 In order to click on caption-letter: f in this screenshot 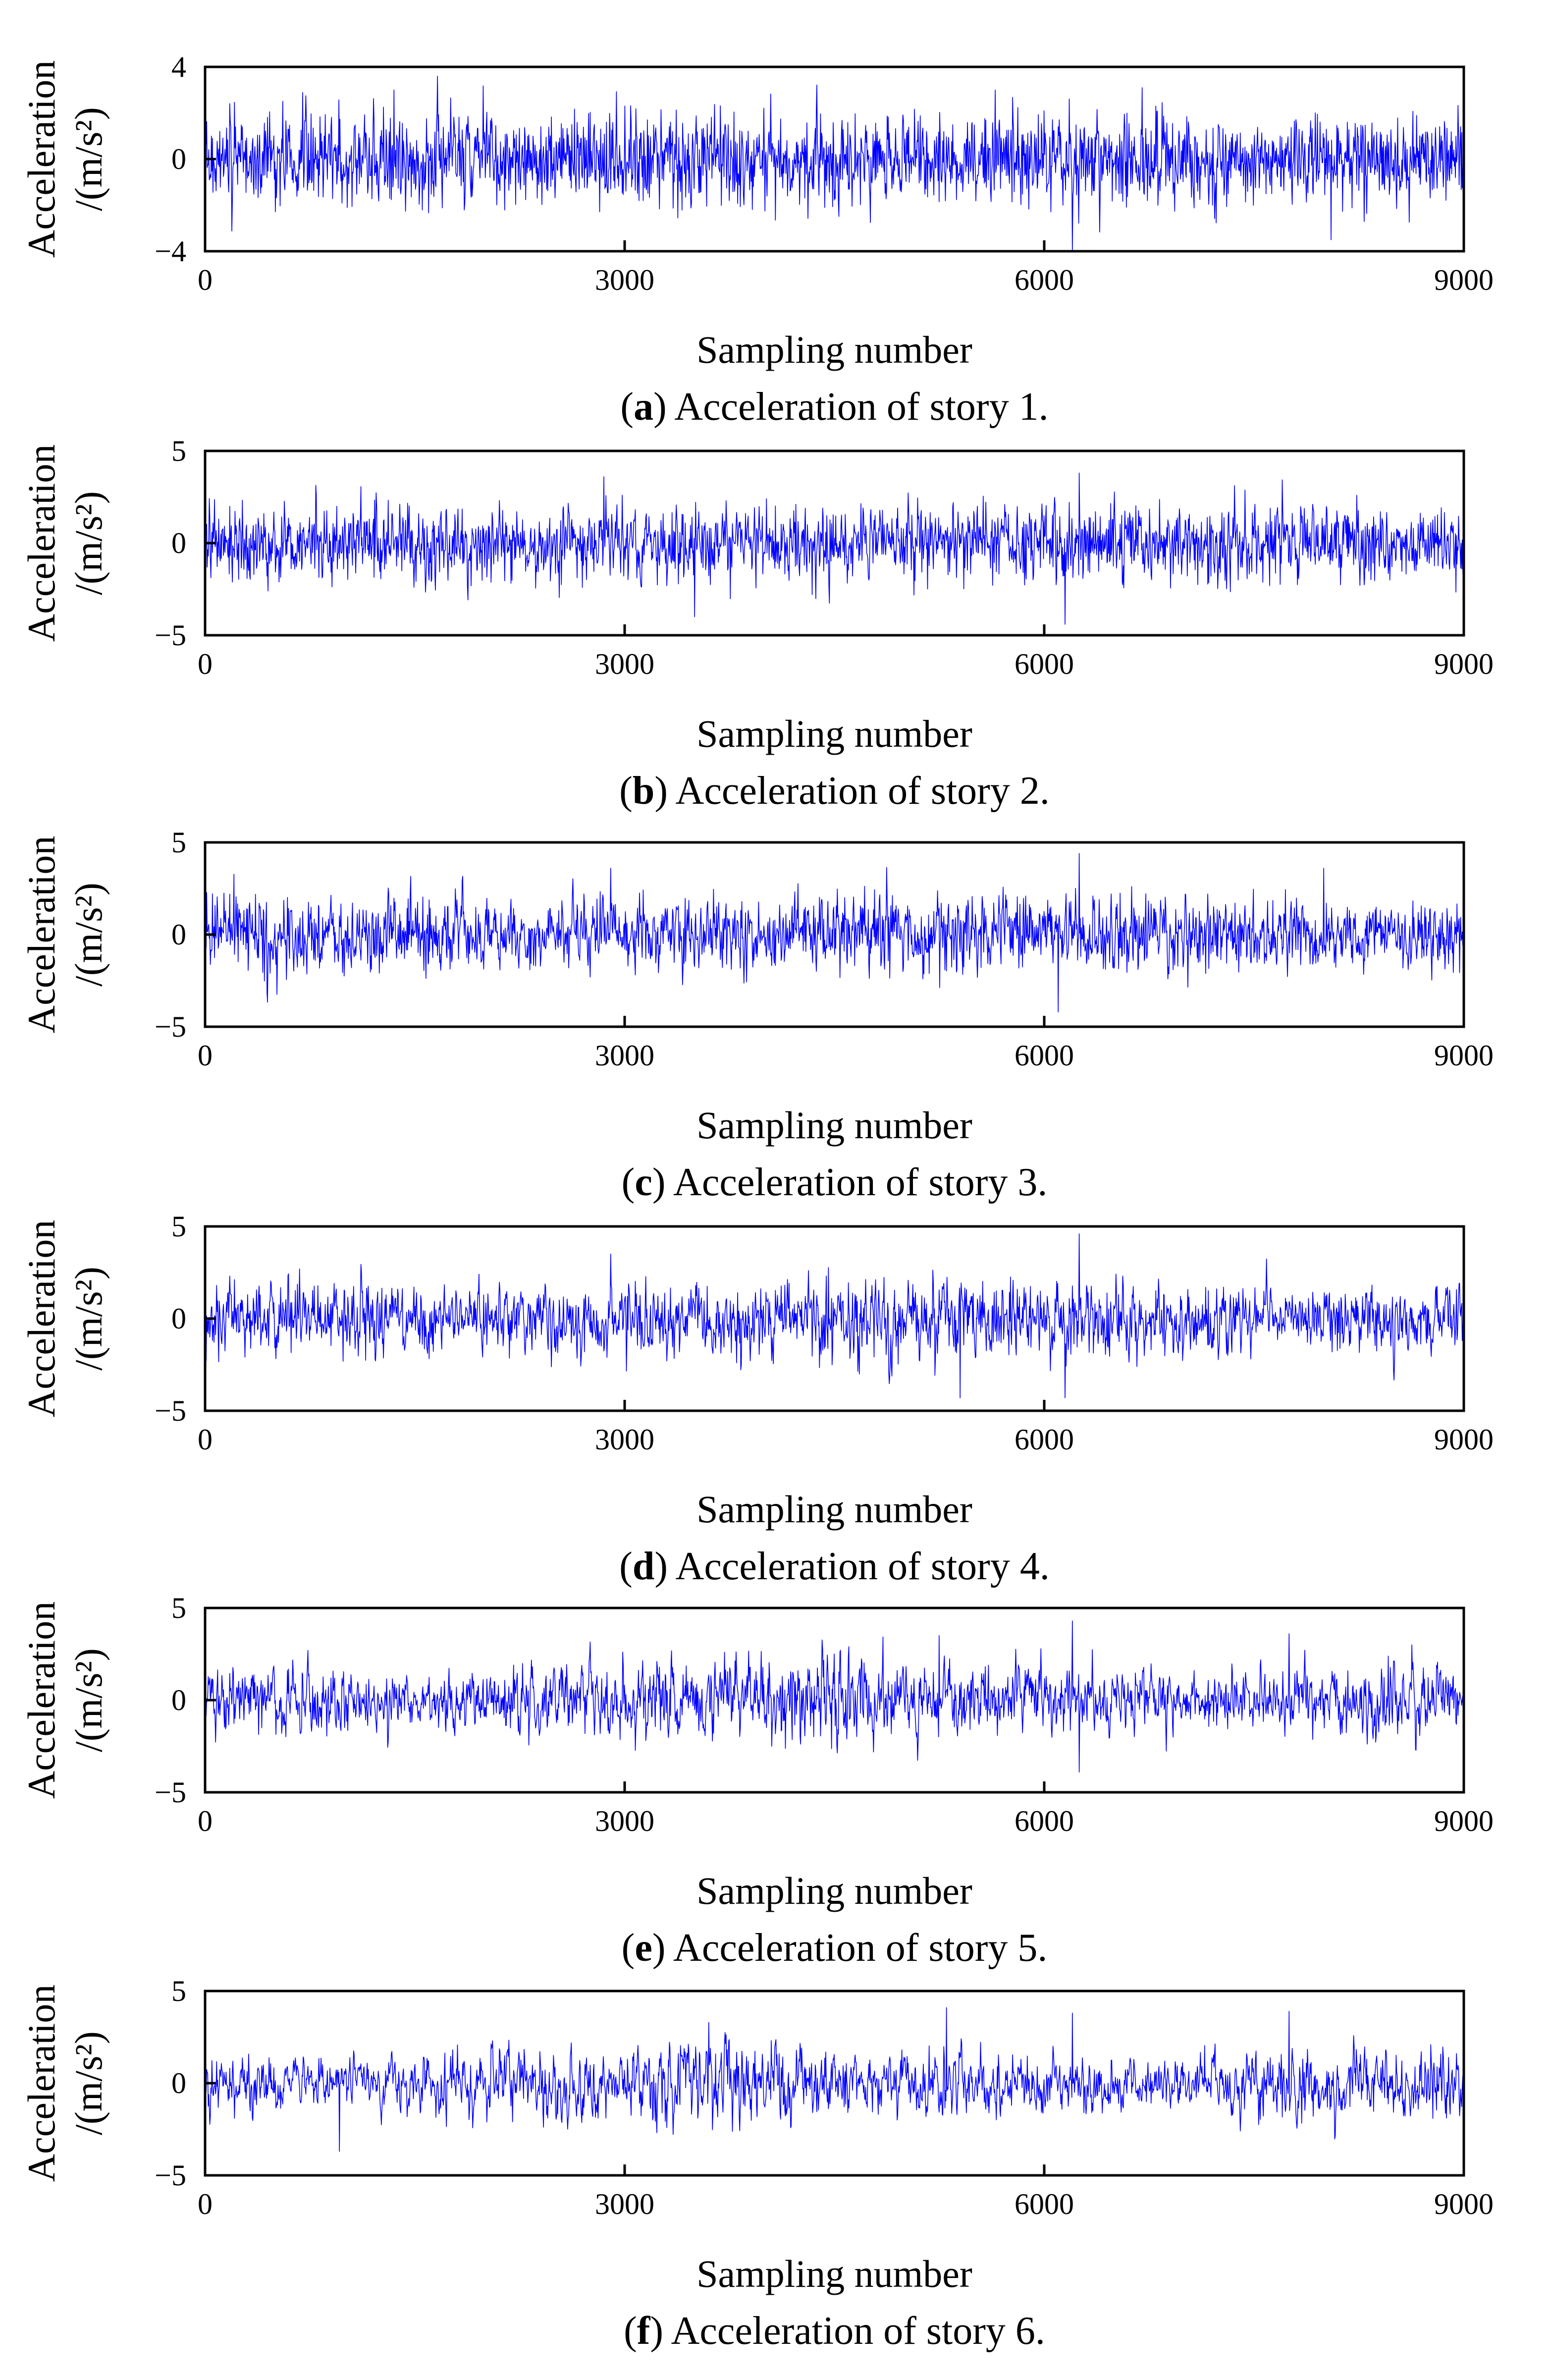, I will do `click(644, 2331)`.